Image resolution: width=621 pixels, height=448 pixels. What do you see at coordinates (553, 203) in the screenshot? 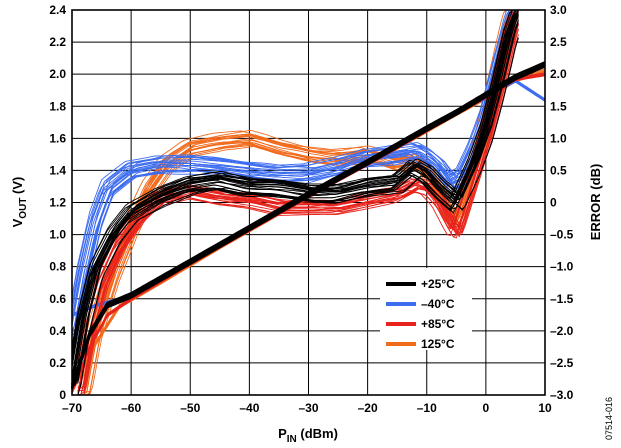
I see `y2-tick-label: 0` at bounding box center [553, 203].